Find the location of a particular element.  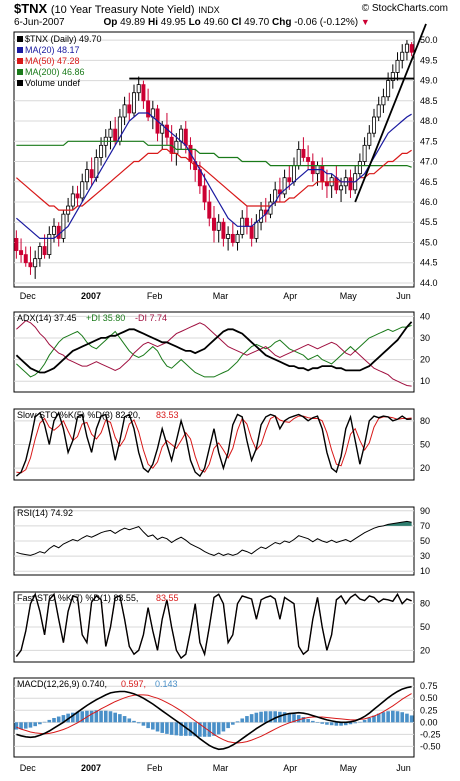

y-tick-label: 0.25 is located at coordinates (429, 710).